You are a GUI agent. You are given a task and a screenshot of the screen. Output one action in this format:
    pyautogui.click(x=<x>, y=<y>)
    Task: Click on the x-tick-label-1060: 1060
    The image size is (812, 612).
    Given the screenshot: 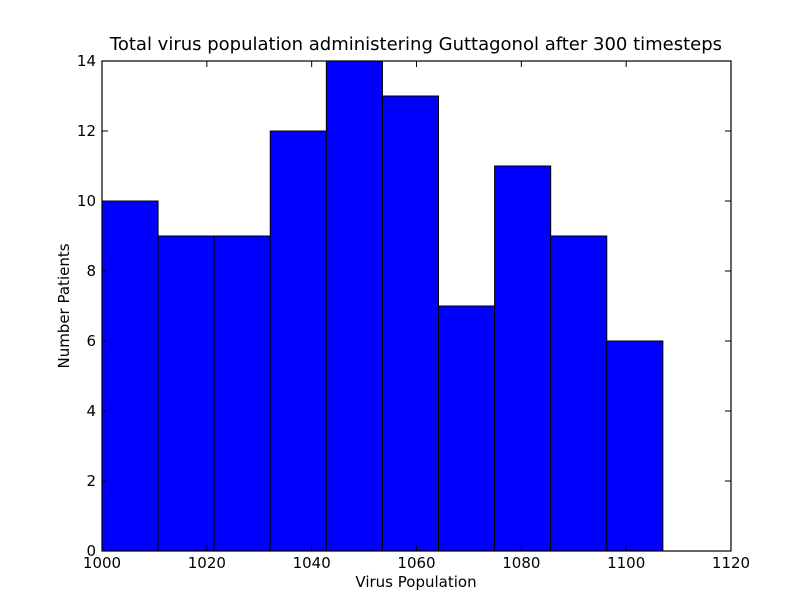 What is the action you would take?
    pyautogui.click(x=416, y=563)
    